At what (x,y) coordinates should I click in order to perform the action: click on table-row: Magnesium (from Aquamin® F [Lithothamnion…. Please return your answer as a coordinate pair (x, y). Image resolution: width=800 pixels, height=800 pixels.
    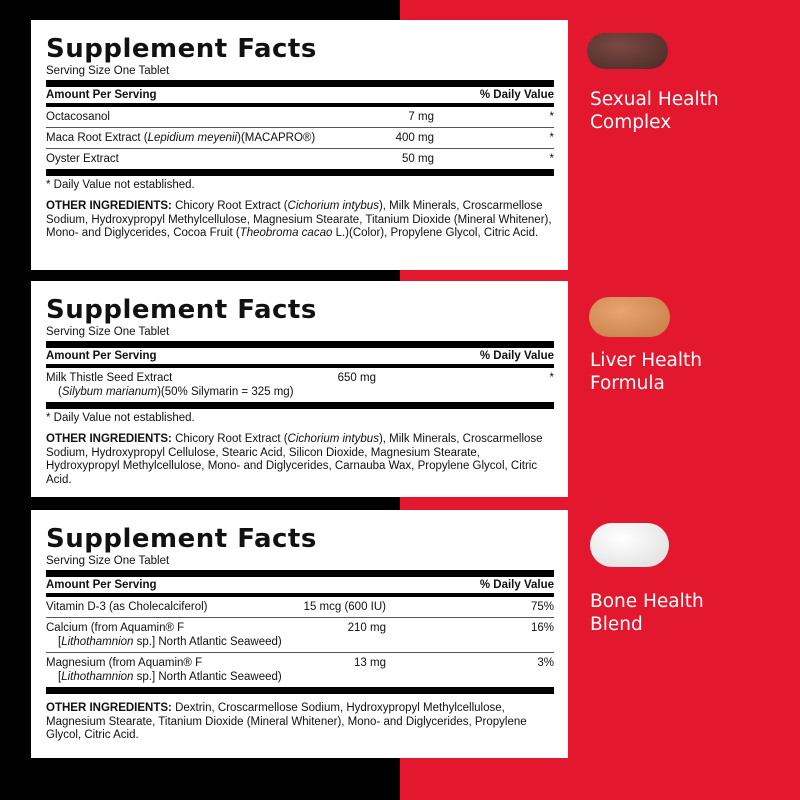
    Looking at the image, I should click on (300, 670).